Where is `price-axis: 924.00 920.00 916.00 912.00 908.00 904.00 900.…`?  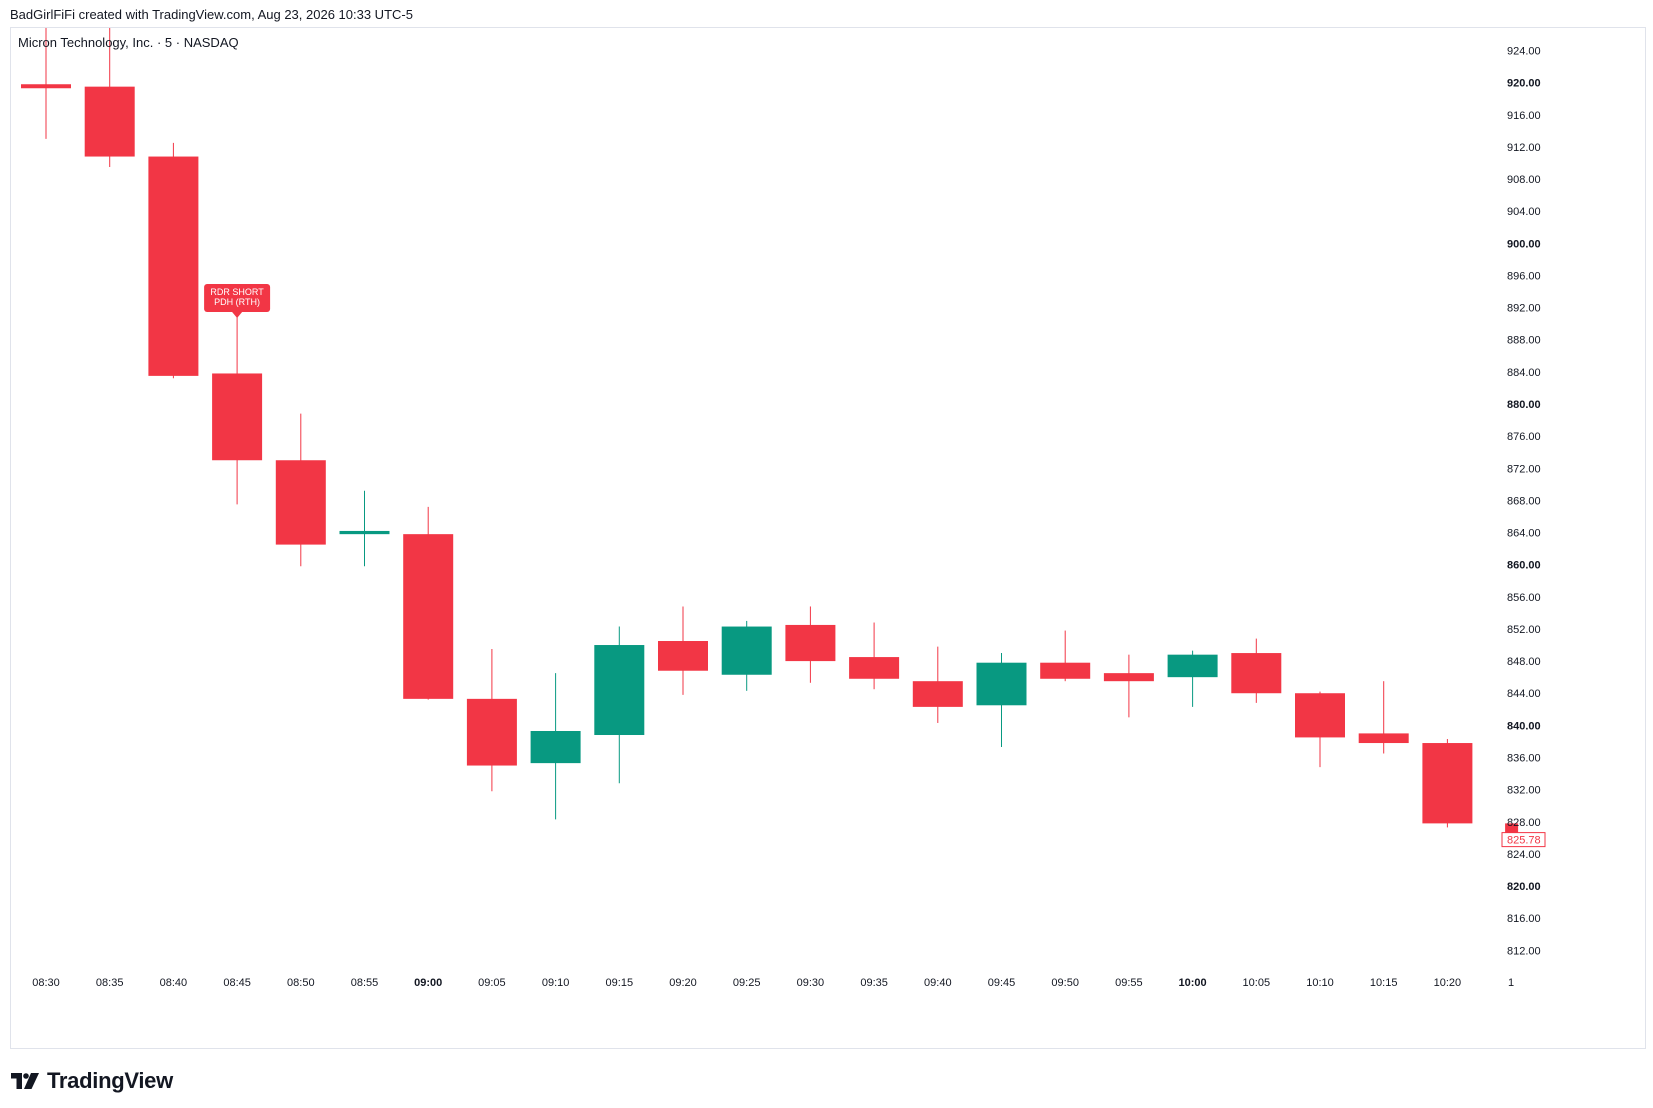 price-axis: 924.00 920.00 916.00 912.00 908.00 904.00 900.… is located at coordinates (1523, 501).